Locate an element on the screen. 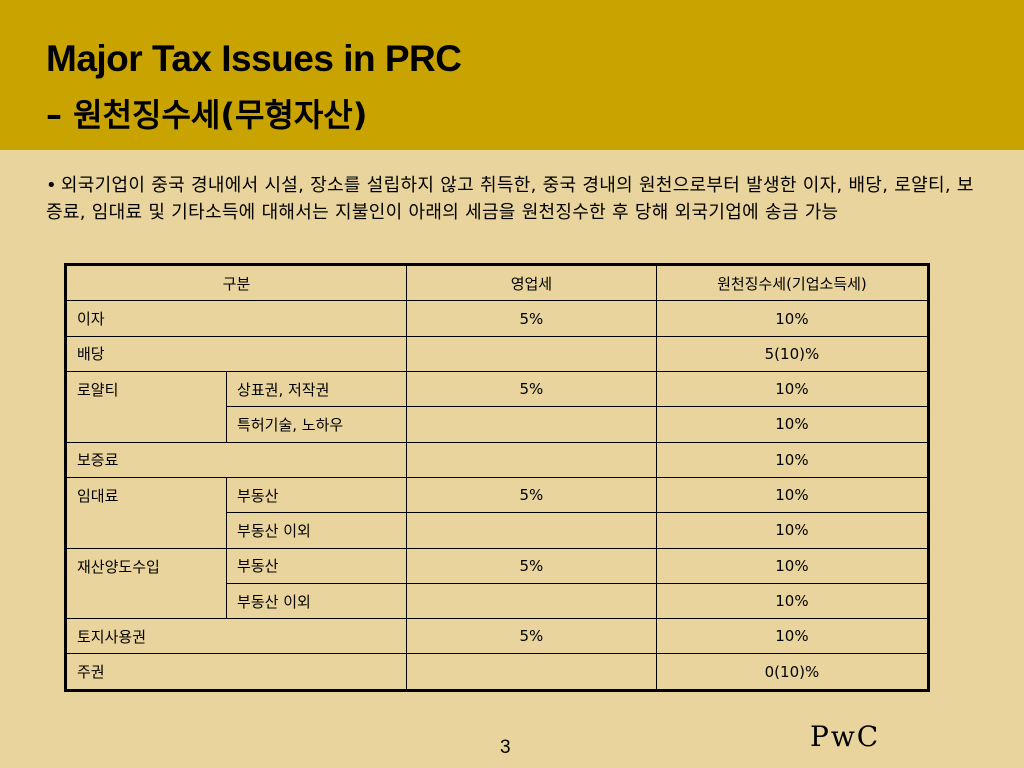  table-row: 특허기술, 노하우 10% is located at coordinates (498, 424).